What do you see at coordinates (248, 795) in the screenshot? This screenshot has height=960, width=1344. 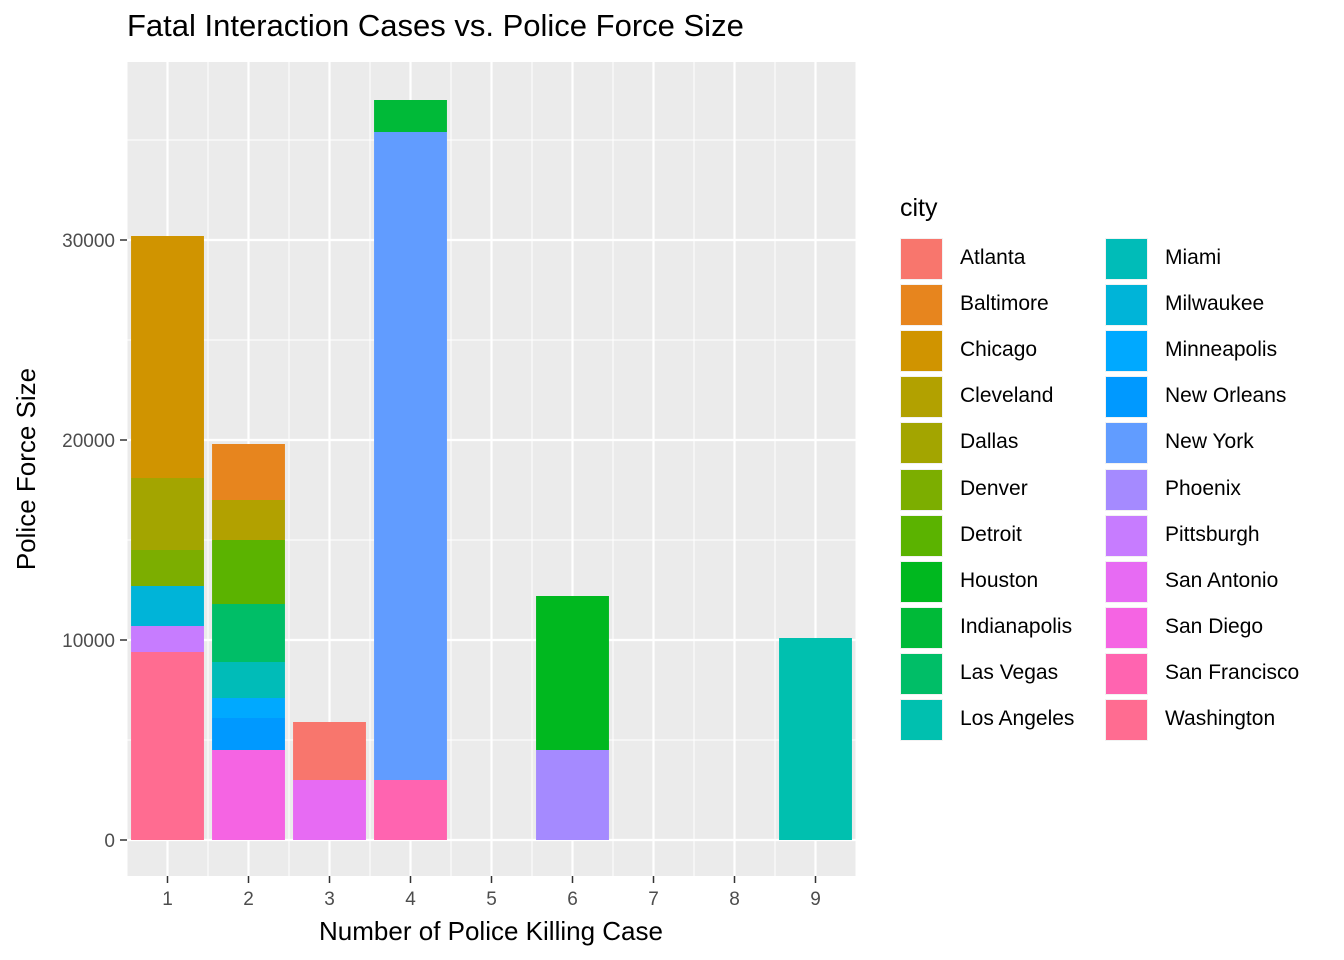 I see `bar-segment-san-diego-x2` at bounding box center [248, 795].